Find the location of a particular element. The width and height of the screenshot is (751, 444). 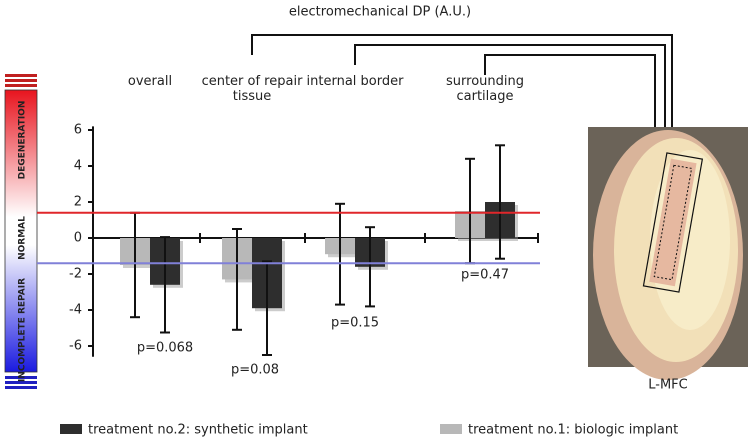

y-tick-label: -4 is located at coordinates (75, 310).